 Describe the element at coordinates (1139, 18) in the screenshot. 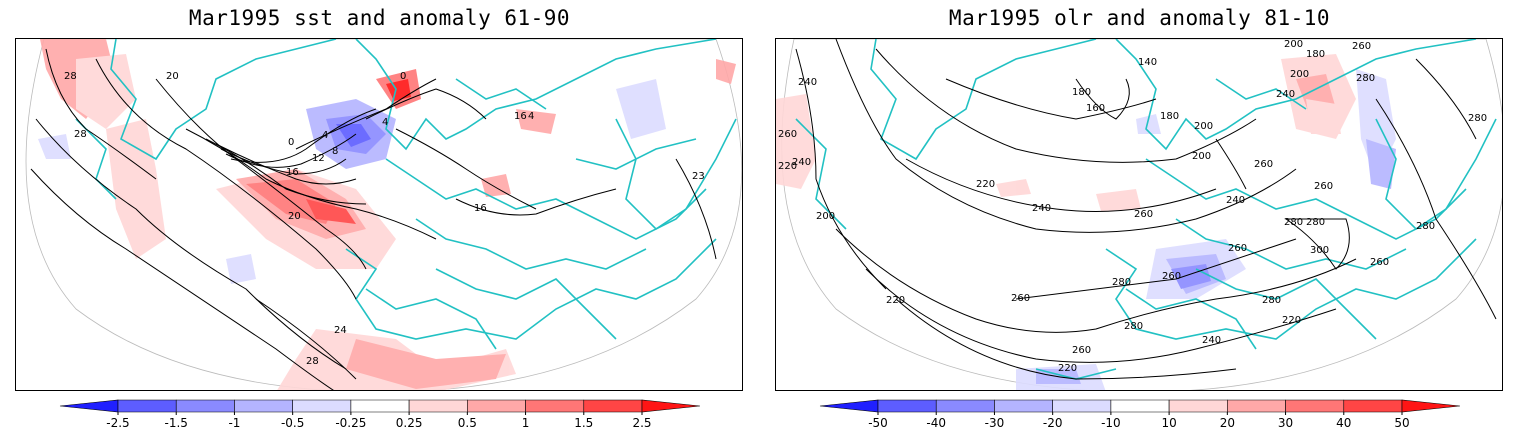

I see `olr-panel-title: Mar1995 olr and anomaly 81-10` at that location.